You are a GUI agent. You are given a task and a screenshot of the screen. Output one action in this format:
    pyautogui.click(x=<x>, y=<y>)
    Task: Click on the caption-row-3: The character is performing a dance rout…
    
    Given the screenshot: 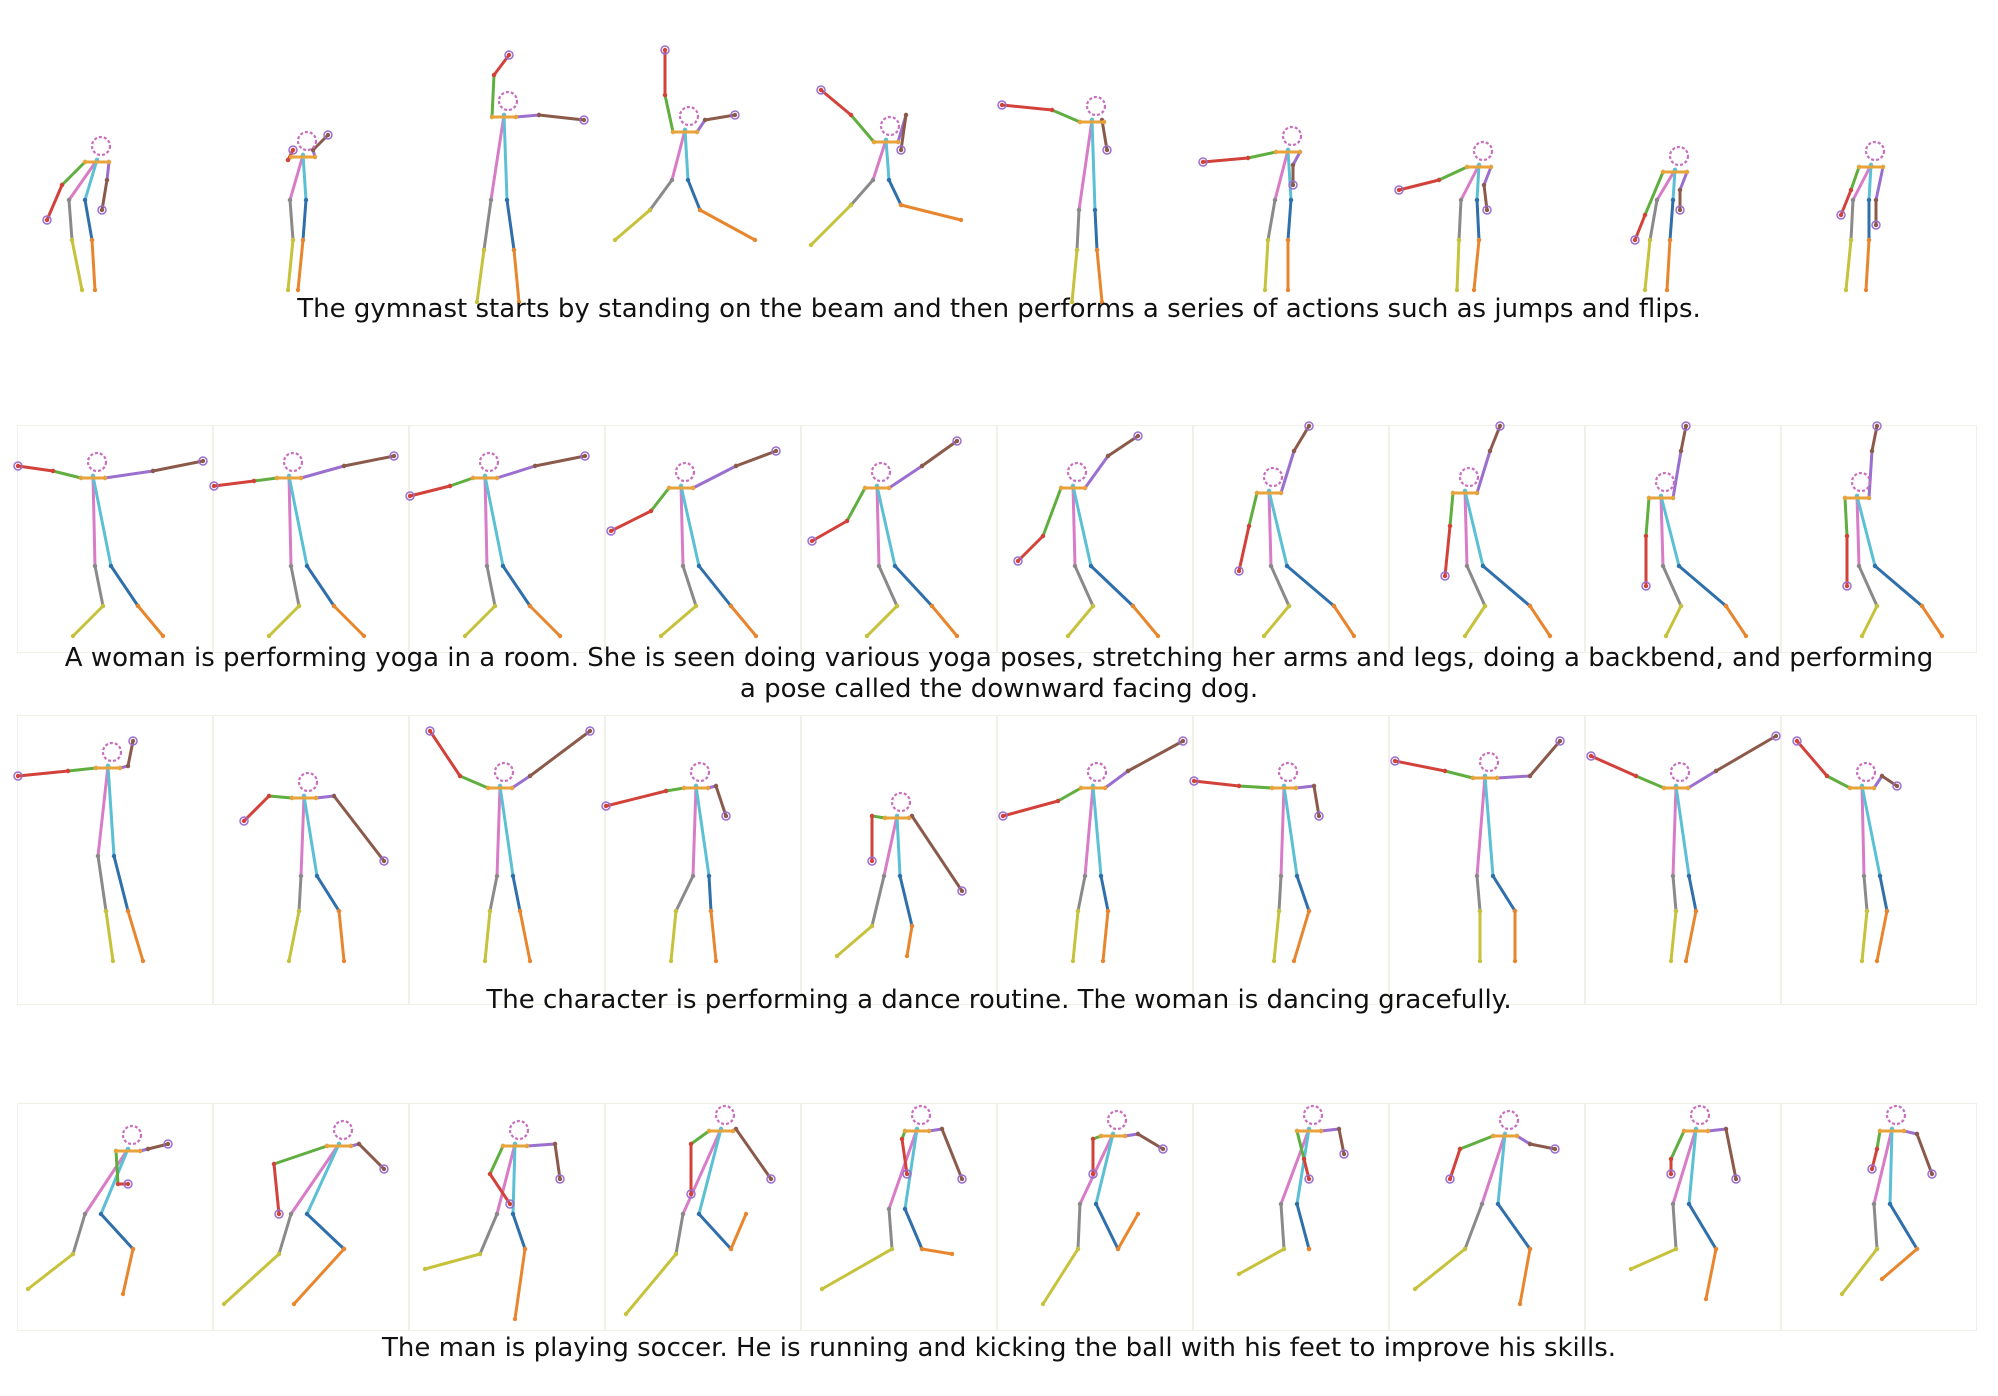 What is the action you would take?
    pyautogui.click(x=999, y=1000)
    